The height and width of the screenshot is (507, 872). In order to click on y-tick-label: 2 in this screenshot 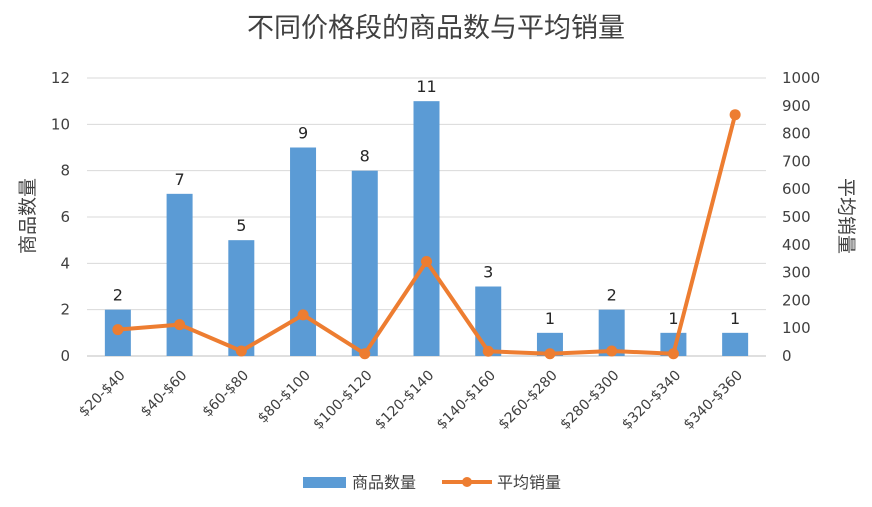, I will do `click(65, 310)`.